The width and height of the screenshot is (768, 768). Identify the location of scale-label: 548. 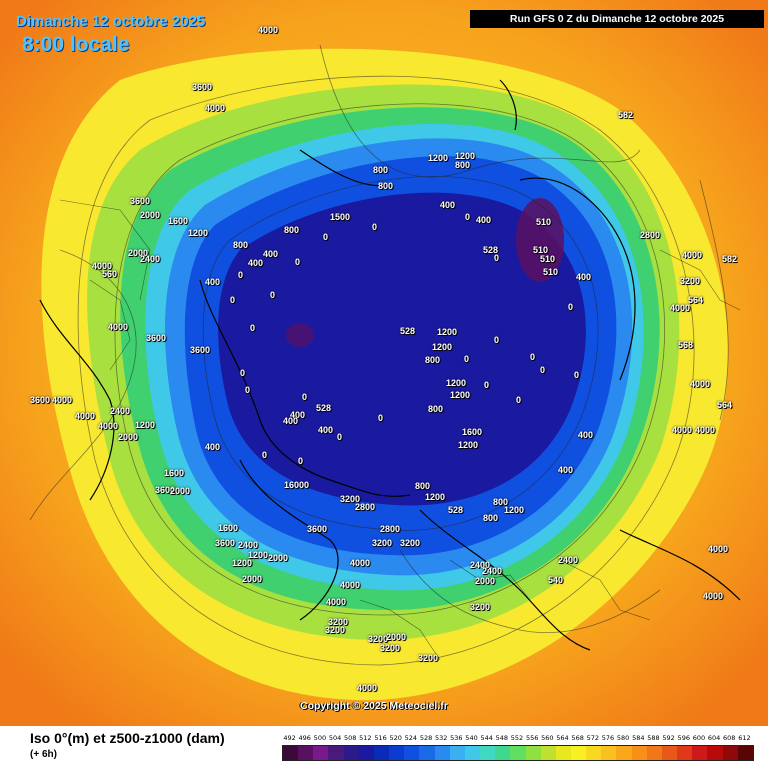
(502, 738).